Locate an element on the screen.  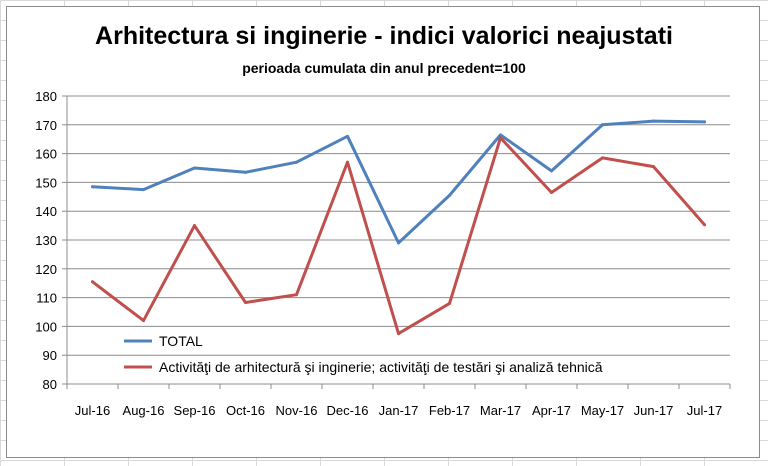
y-tick-label: 130 is located at coordinates (46, 240).